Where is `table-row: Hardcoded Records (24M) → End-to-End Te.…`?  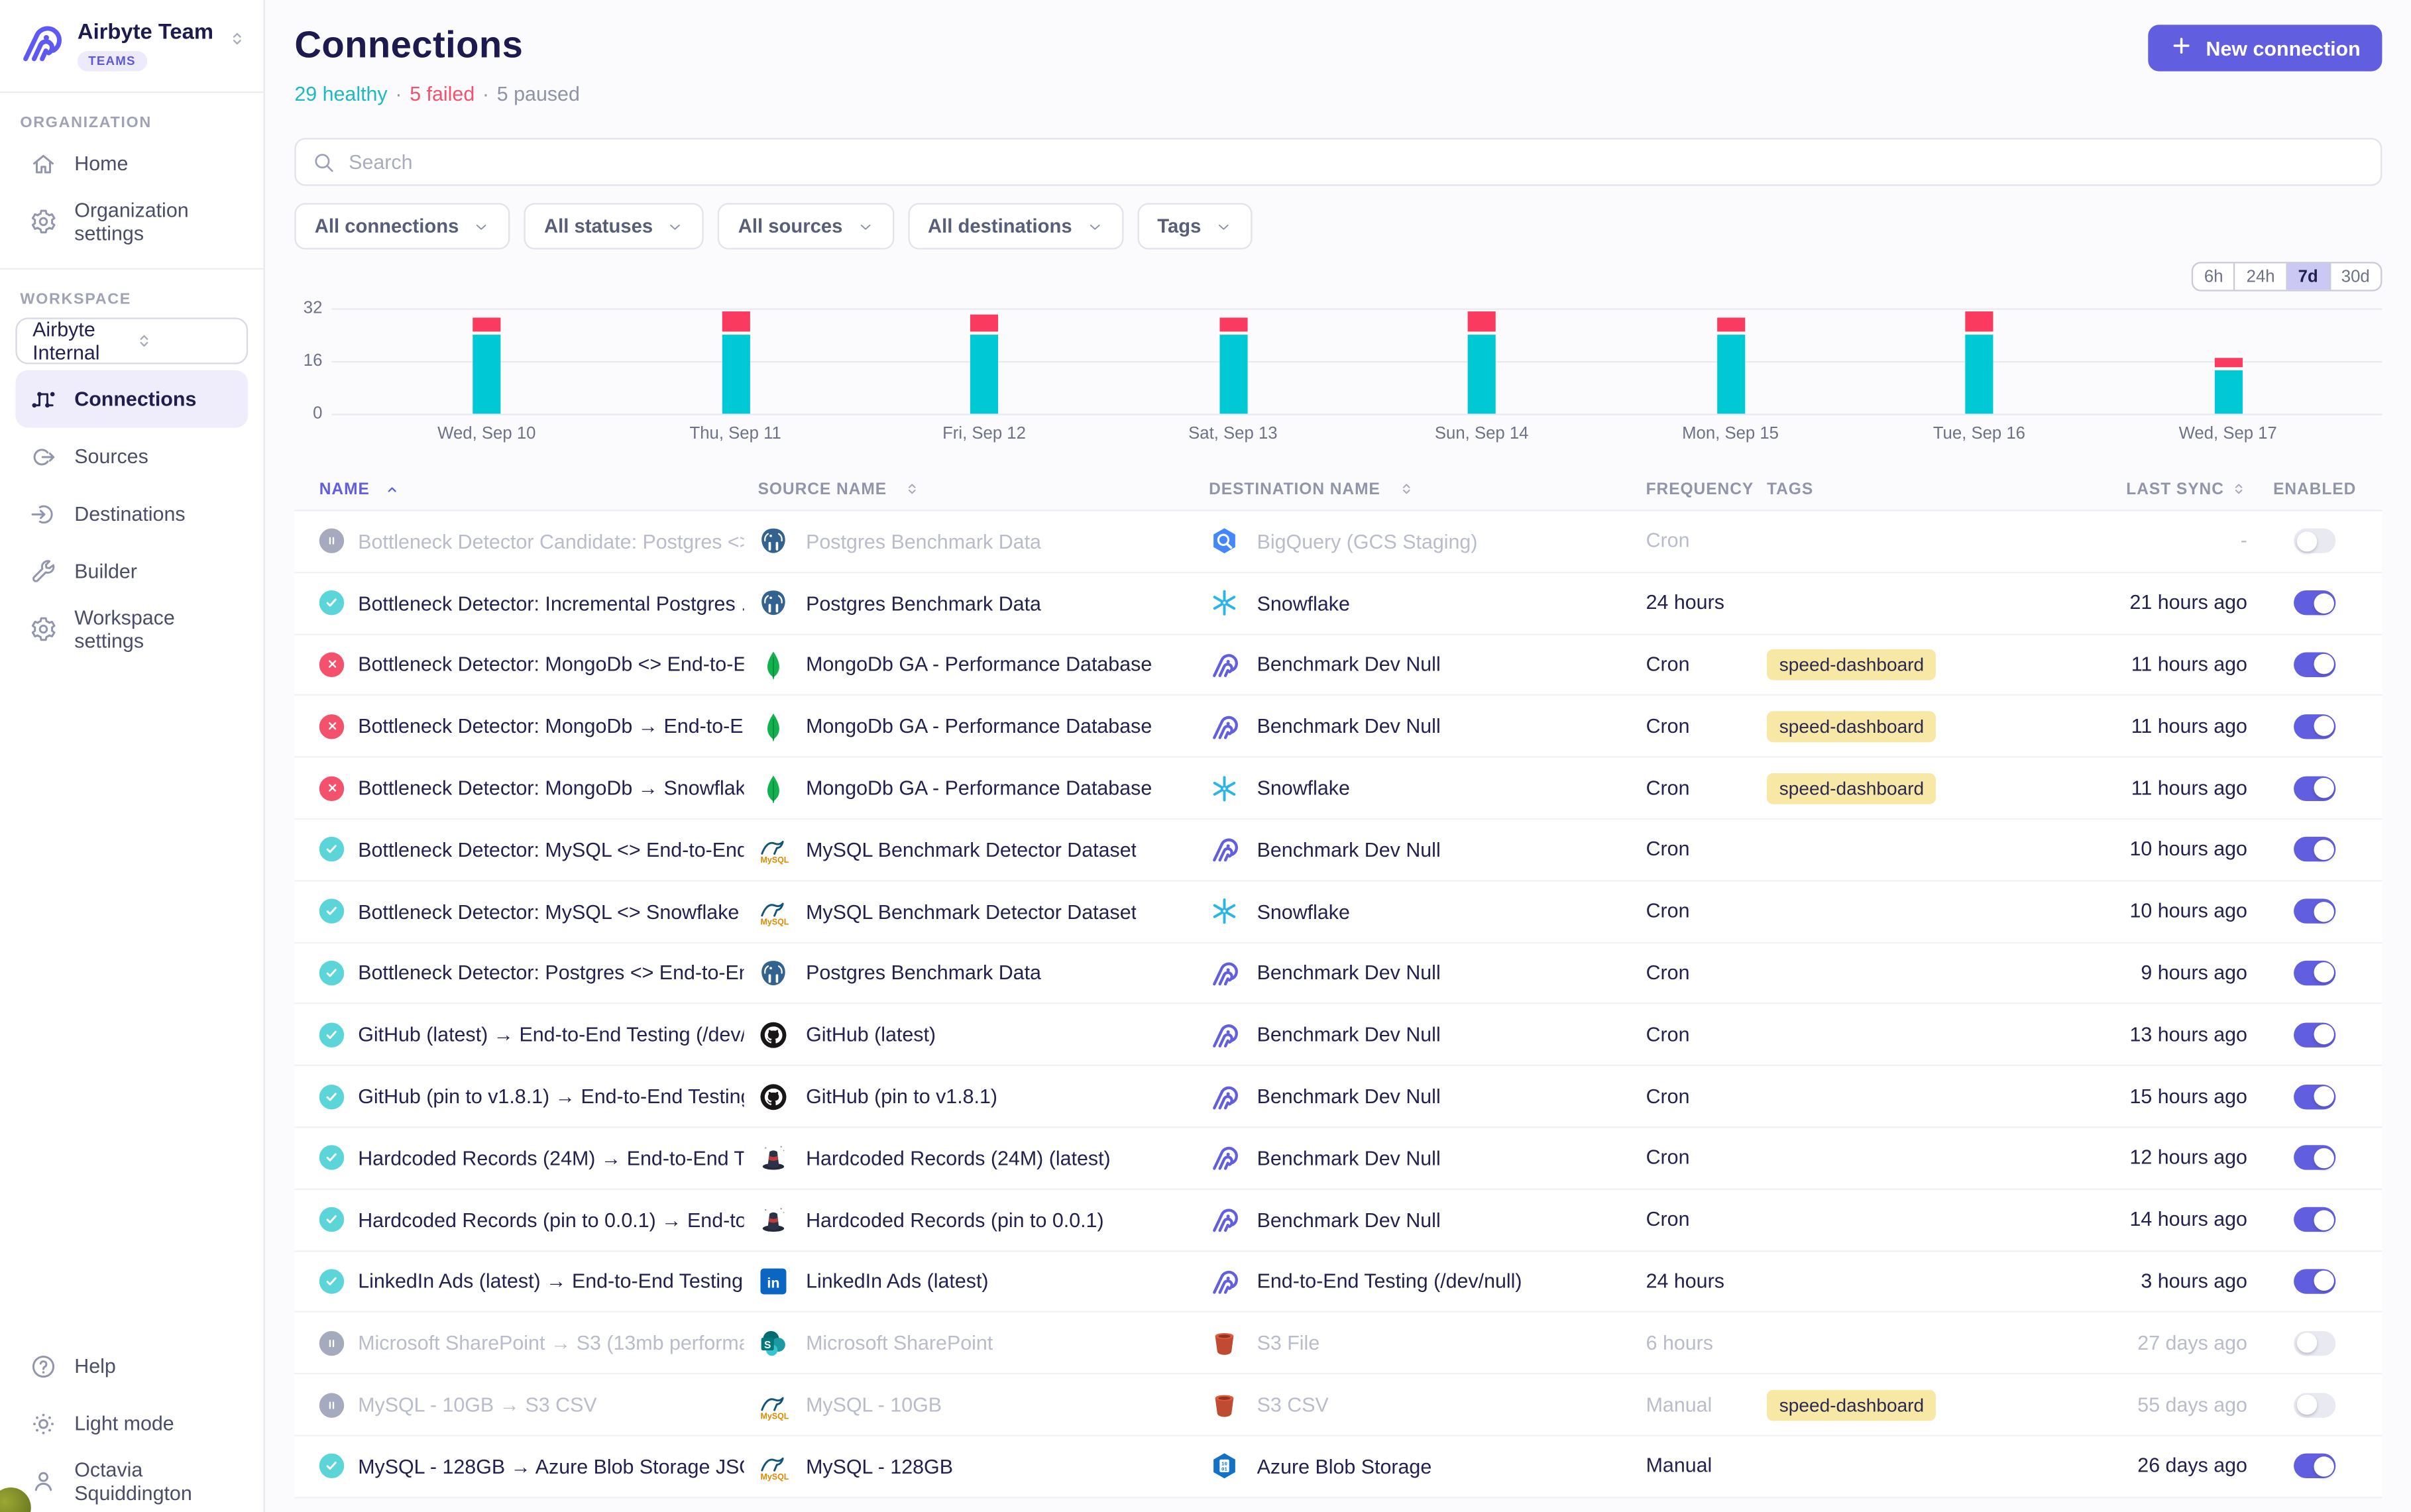
table-row: Hardcoded Records (24M) → End-to-End Te.… is located at coordinates (1338, 1159).